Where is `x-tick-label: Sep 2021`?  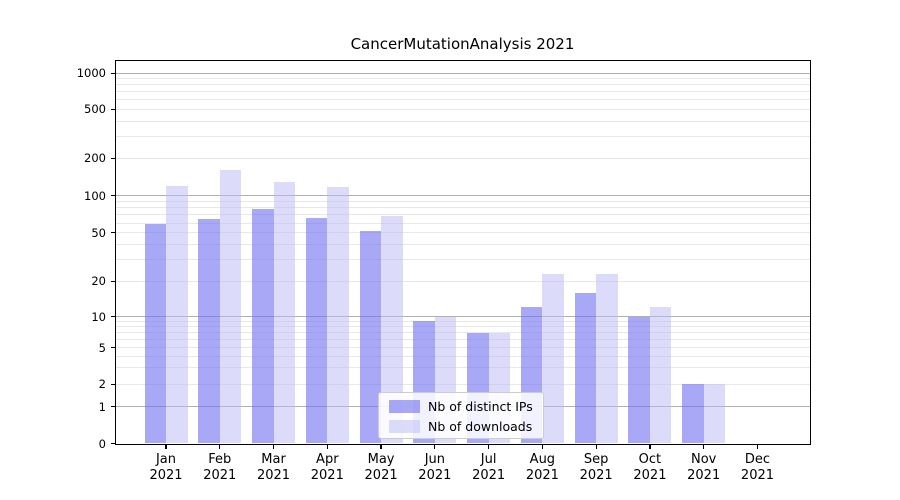 x-tick-label: Sep 2021 is located at coordinates (596, 467).